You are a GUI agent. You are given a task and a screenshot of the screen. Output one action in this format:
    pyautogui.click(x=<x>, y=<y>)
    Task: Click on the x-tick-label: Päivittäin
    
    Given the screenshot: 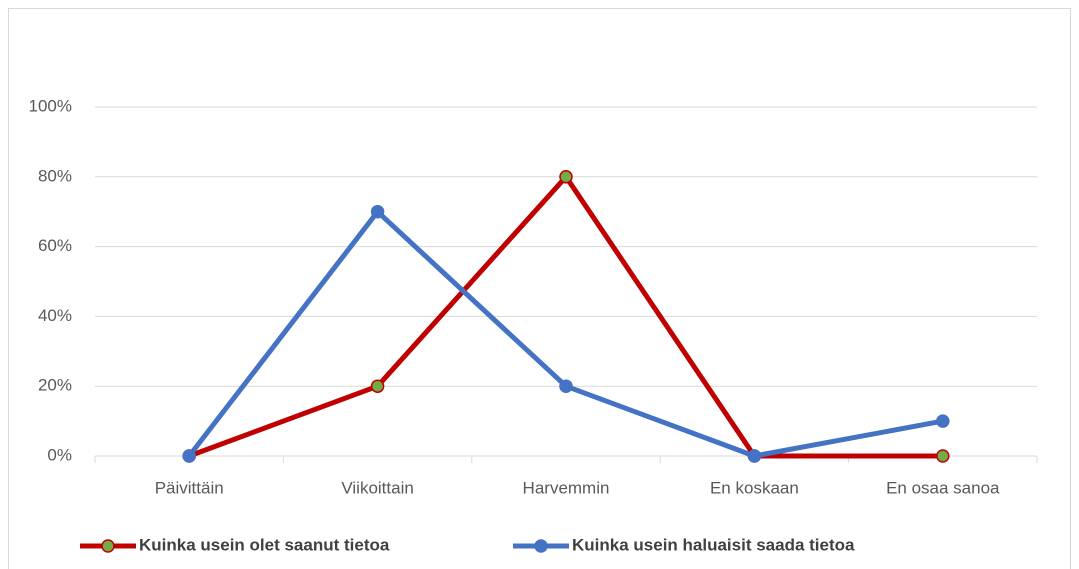 What is the action you would take?
    pyautogui.click(x=189, y=487)
    